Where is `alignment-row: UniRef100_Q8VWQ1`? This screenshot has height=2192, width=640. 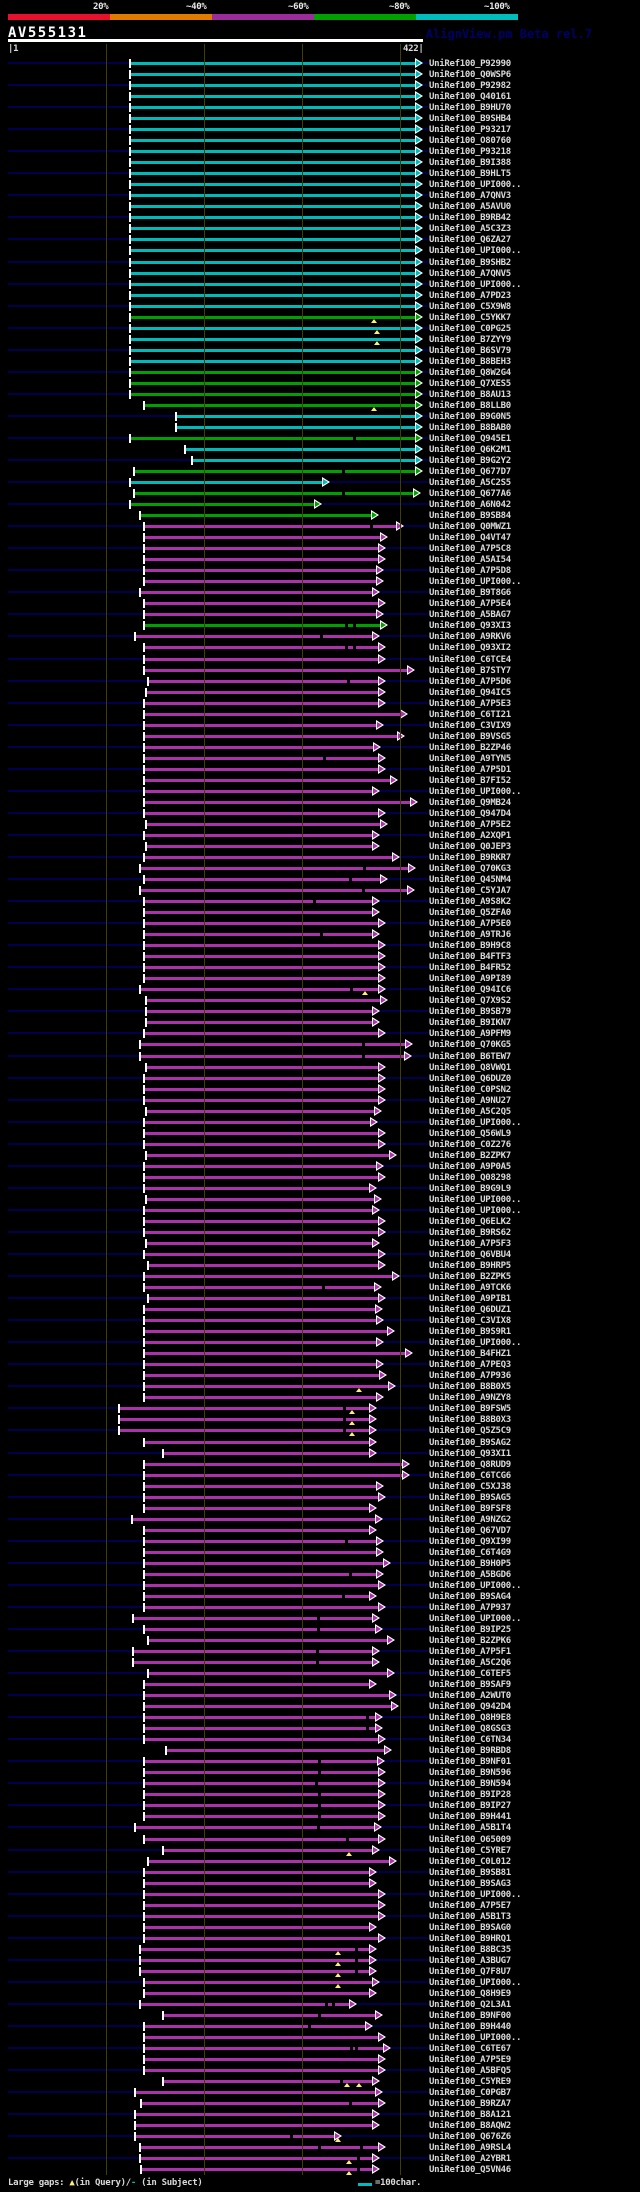 alignment-row: UniRef100_Q8VWQ1 is located at coordinates (320, 1067).